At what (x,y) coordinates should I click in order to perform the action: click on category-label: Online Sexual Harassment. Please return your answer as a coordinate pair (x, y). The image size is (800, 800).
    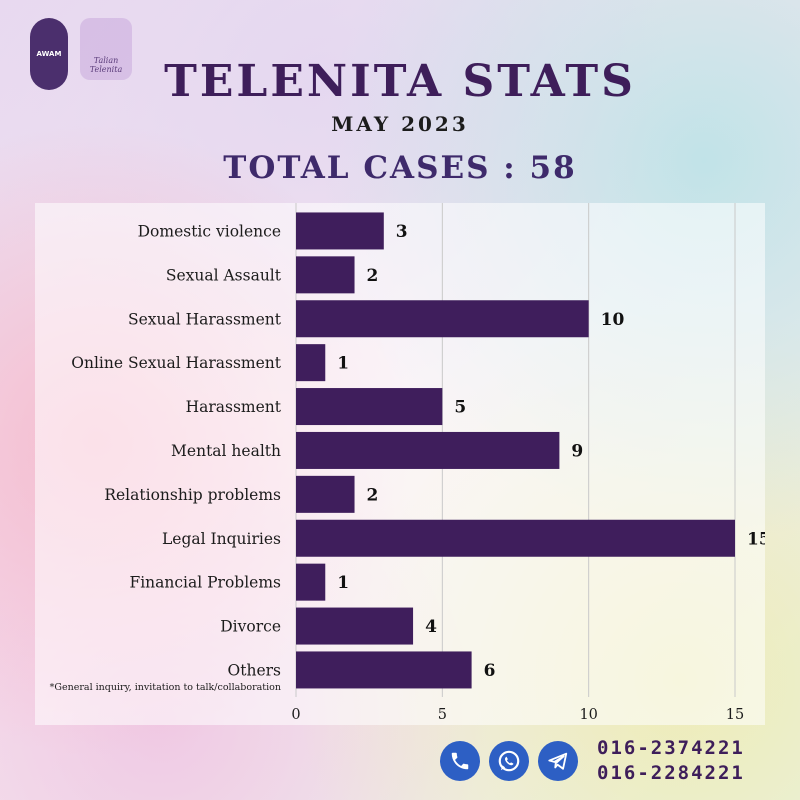
    Looking at the image, I should click on (176, 363).